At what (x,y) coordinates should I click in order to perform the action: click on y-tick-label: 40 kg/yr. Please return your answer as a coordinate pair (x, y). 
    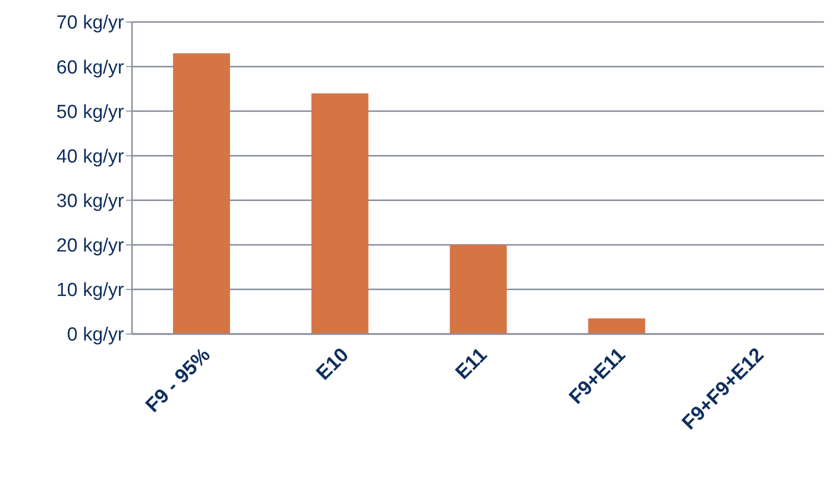
    Looking at the image, I should click on (90, 157).